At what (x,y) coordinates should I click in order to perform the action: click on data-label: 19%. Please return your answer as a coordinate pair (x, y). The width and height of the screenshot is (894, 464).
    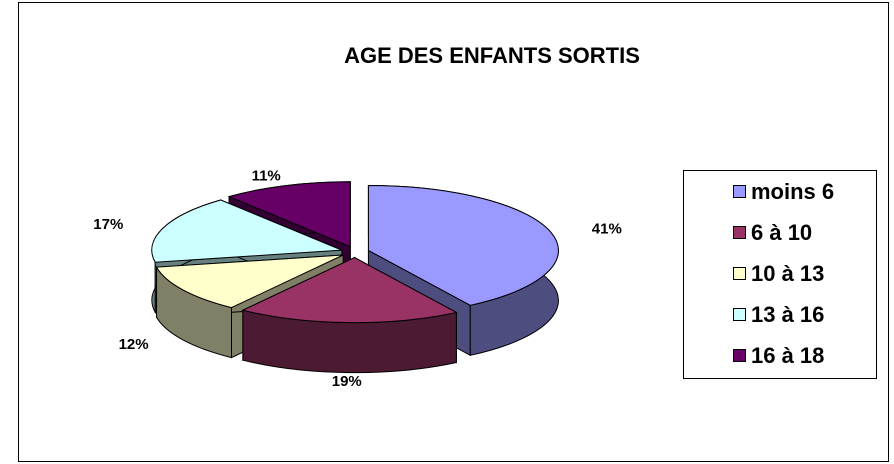
    Looking at the image, I should click on (347, 381).